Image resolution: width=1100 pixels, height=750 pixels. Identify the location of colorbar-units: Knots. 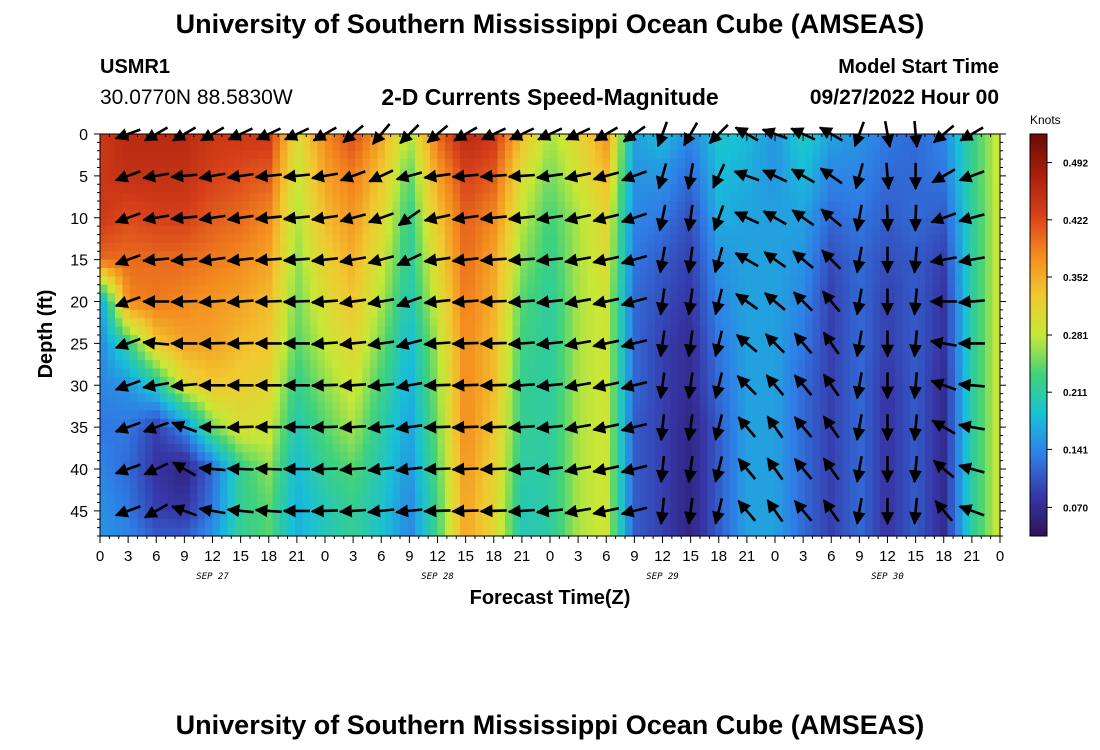
(1045, 120).